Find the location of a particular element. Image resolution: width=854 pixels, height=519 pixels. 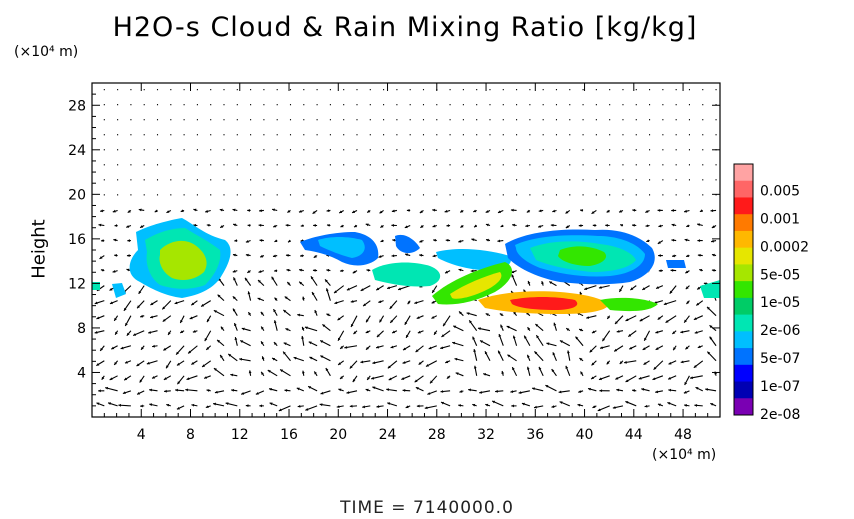

y-tick-label: 4 is located at coordinates (81, 373).